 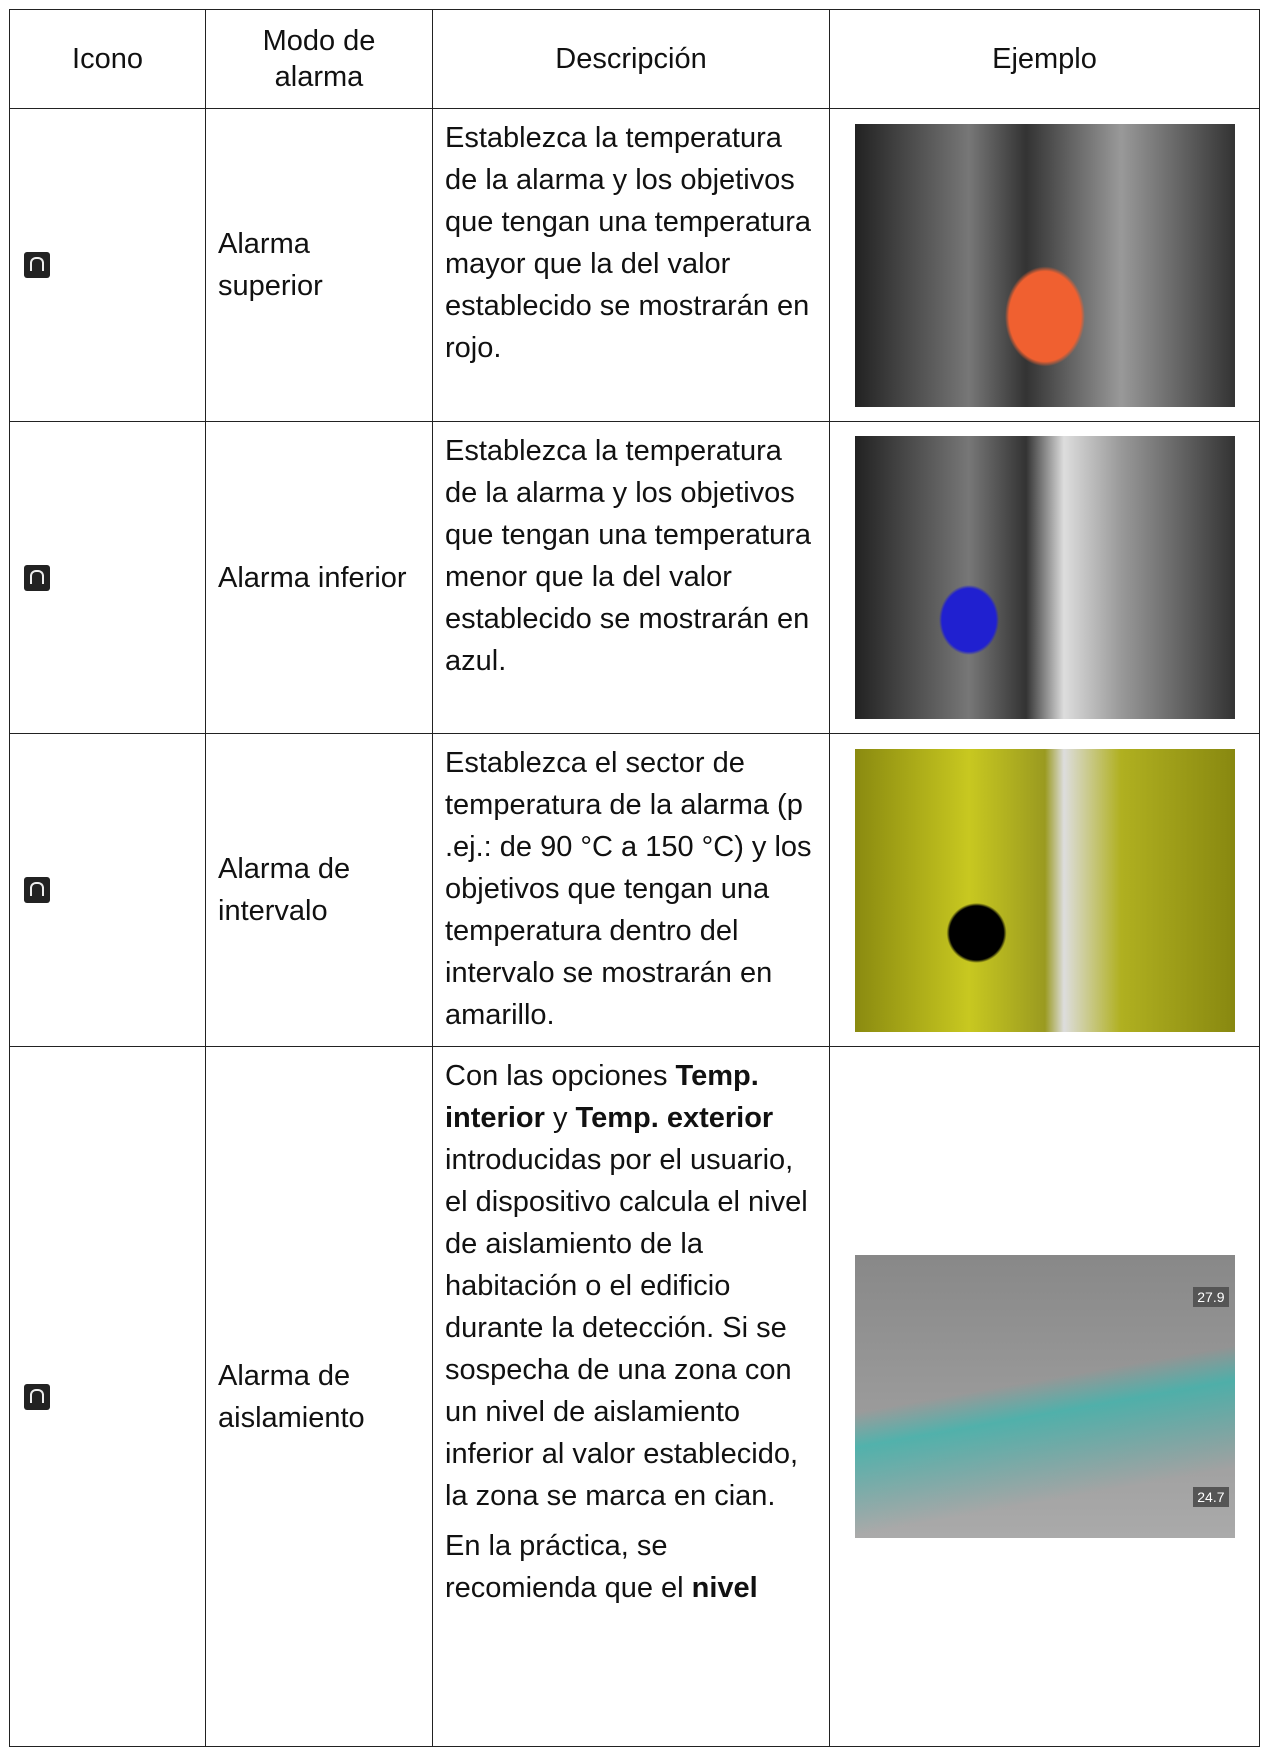 What do you see at coordinates (560, 1076) in the screenshot?
I see `text: Con las opciones` at bounding box center [560, 1076].